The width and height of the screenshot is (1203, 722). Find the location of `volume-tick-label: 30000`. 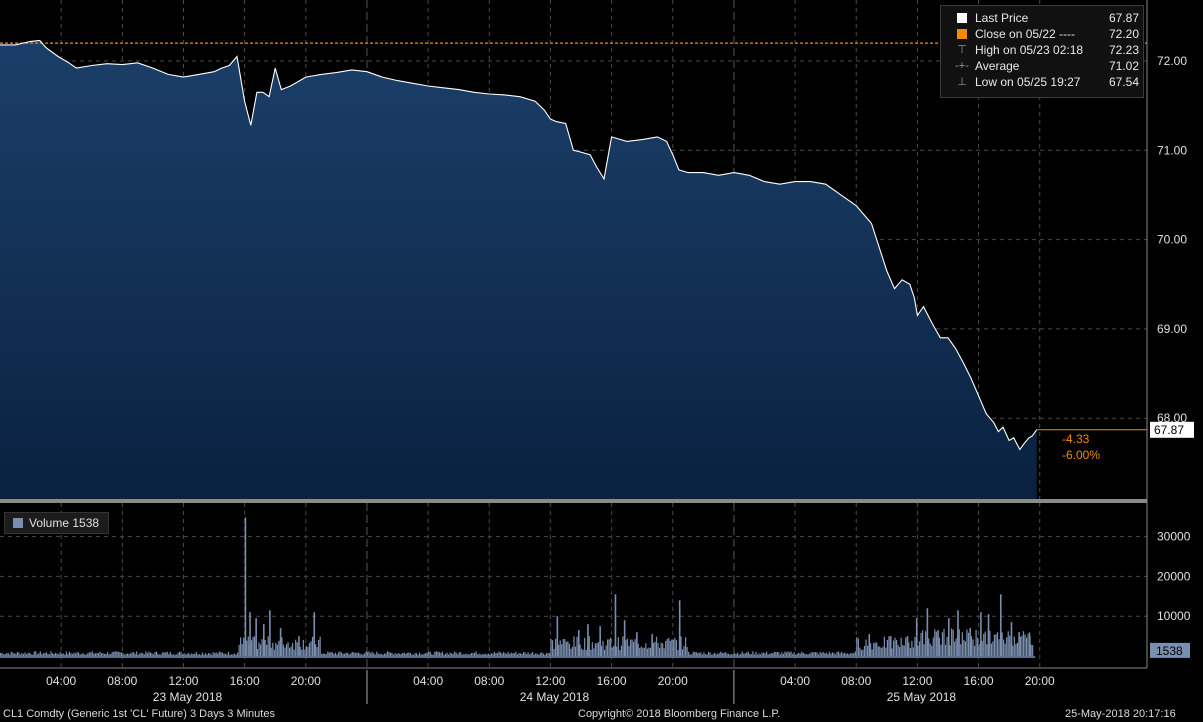

volume-tick-label: 30000 is located at coordinates (1174, 537).